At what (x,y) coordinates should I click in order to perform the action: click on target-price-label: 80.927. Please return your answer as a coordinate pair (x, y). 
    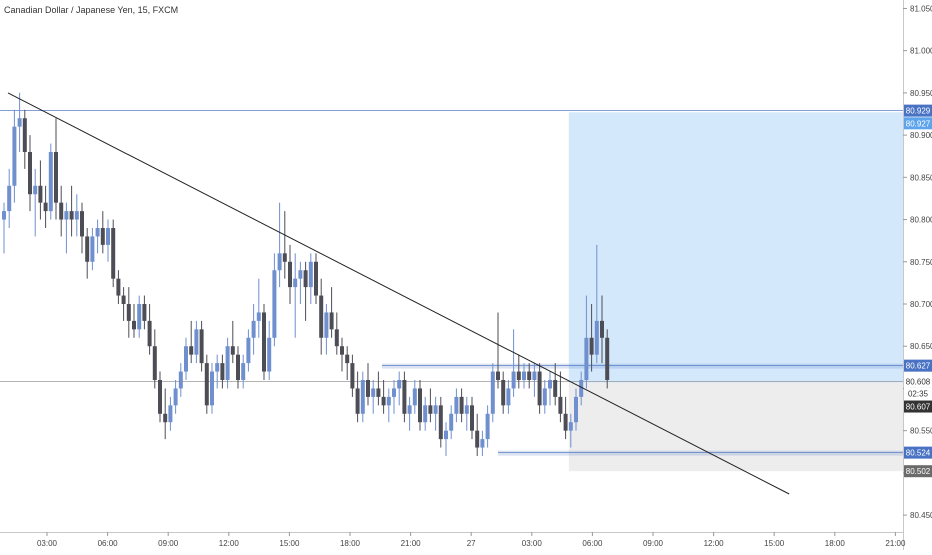
    Looking at the image, I should click on (918, 123).